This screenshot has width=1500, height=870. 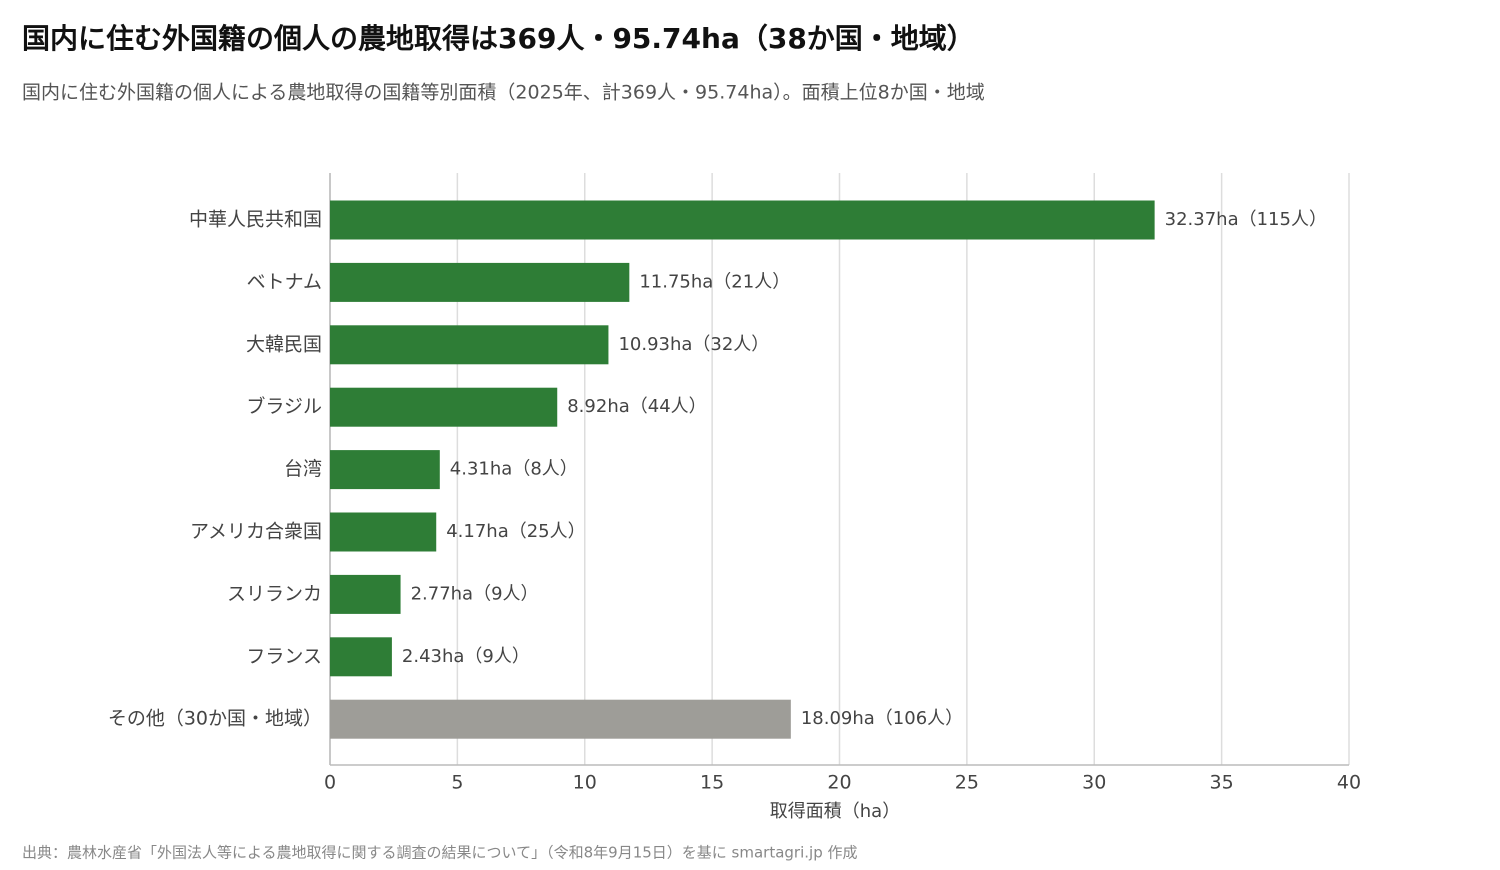 I want to click on y-tick-label: スリランカ, so click(x=274, y=594).